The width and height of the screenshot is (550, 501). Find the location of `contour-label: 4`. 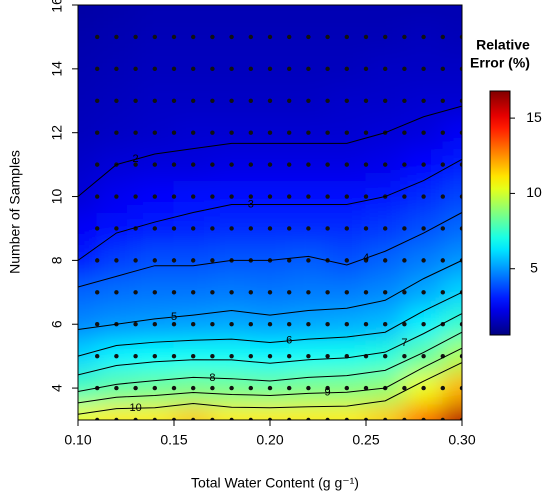

contour-label: 4 is located at coordinates (366, 258).